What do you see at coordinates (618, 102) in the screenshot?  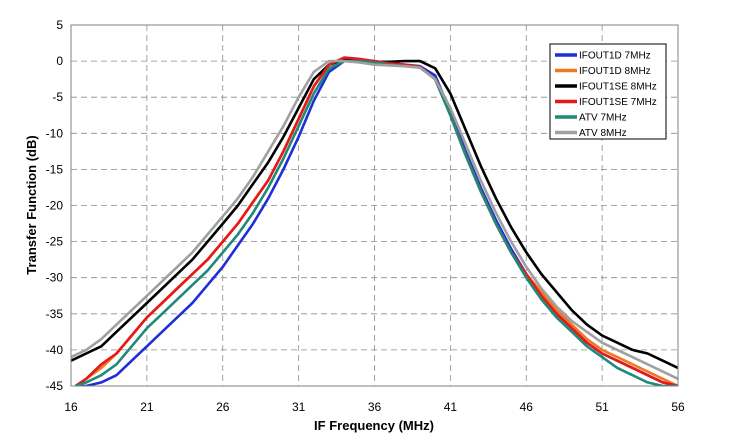 I see `legend-label: IFOUT1SE 7MHz` at bounding box center [618, 102].